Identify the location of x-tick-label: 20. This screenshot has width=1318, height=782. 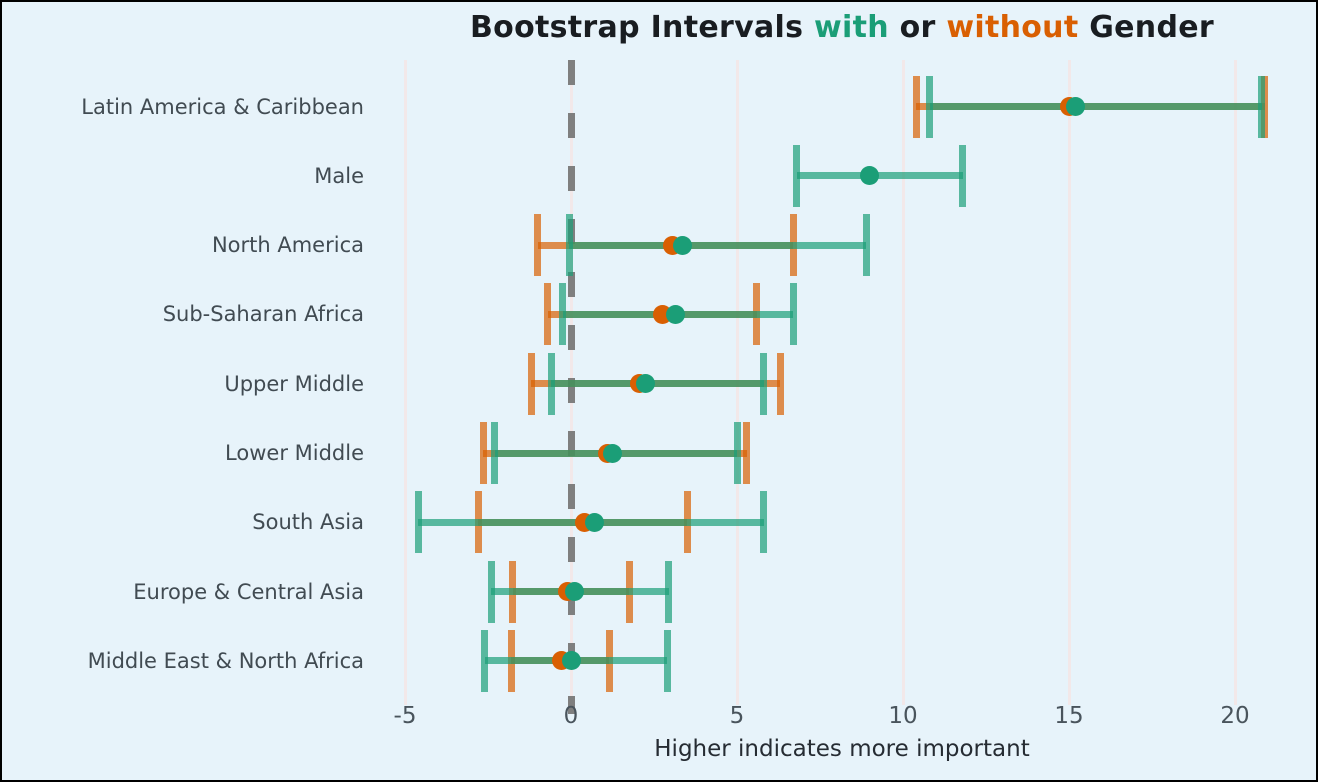
(1235, 716).